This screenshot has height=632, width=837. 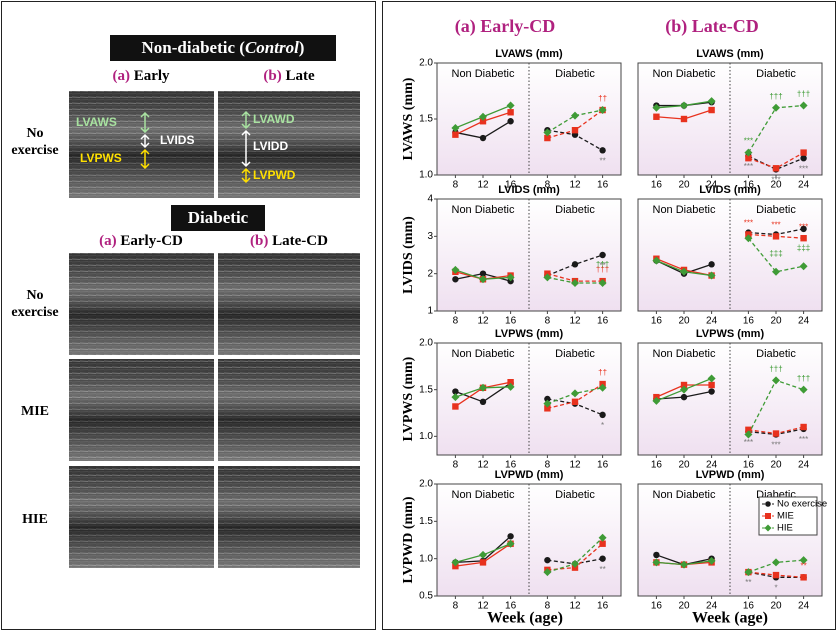 I want to click on significance-mark: **, so click(x=602, y=160).